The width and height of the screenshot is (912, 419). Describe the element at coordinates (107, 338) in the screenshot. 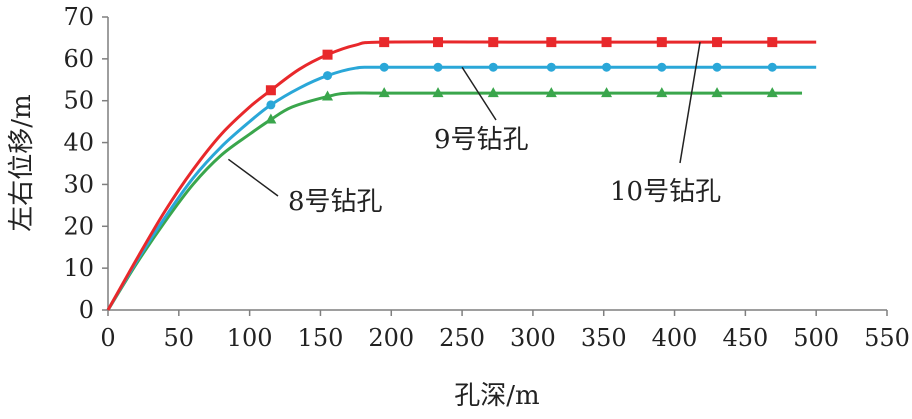

I see `x-tick-label: 0` at that location.